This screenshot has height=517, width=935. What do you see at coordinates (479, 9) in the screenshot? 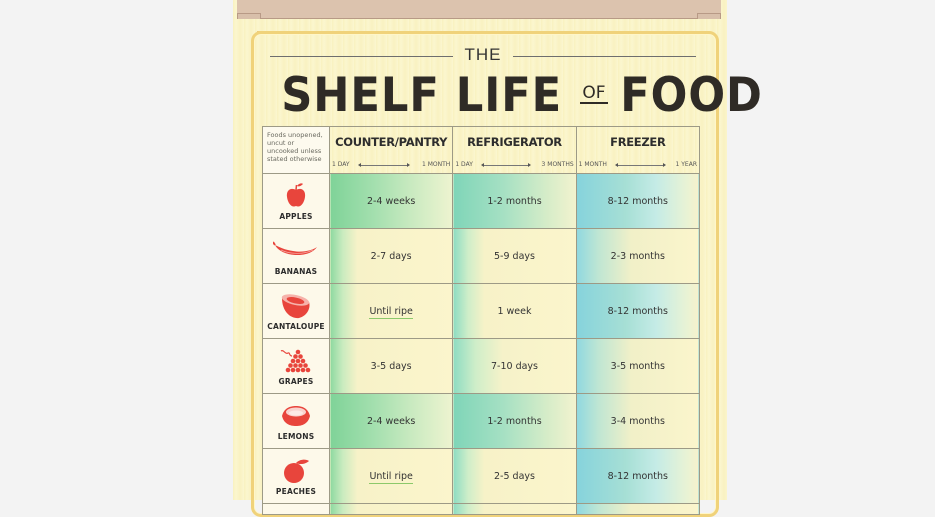
I see `board-top-bar` at bounding box center [479, 9].